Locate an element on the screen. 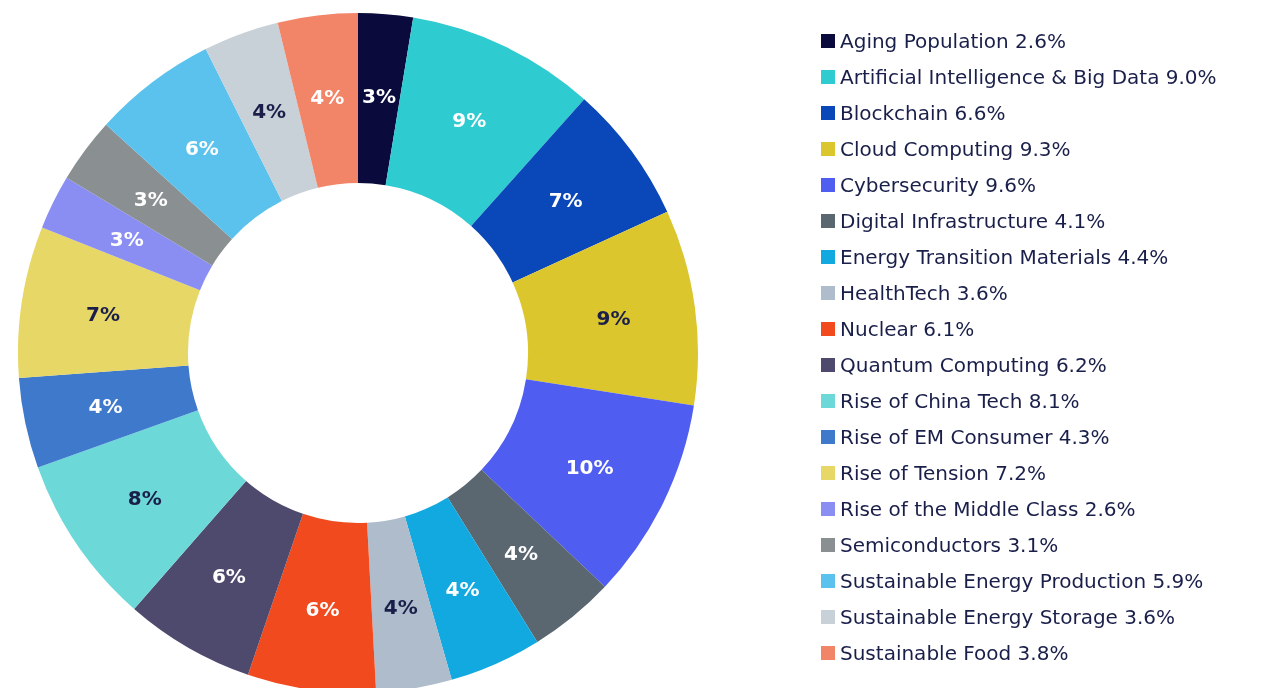  legend-label: Artificial Intelligence & Big Data 9.0% is located at coordinates (1028, 77).